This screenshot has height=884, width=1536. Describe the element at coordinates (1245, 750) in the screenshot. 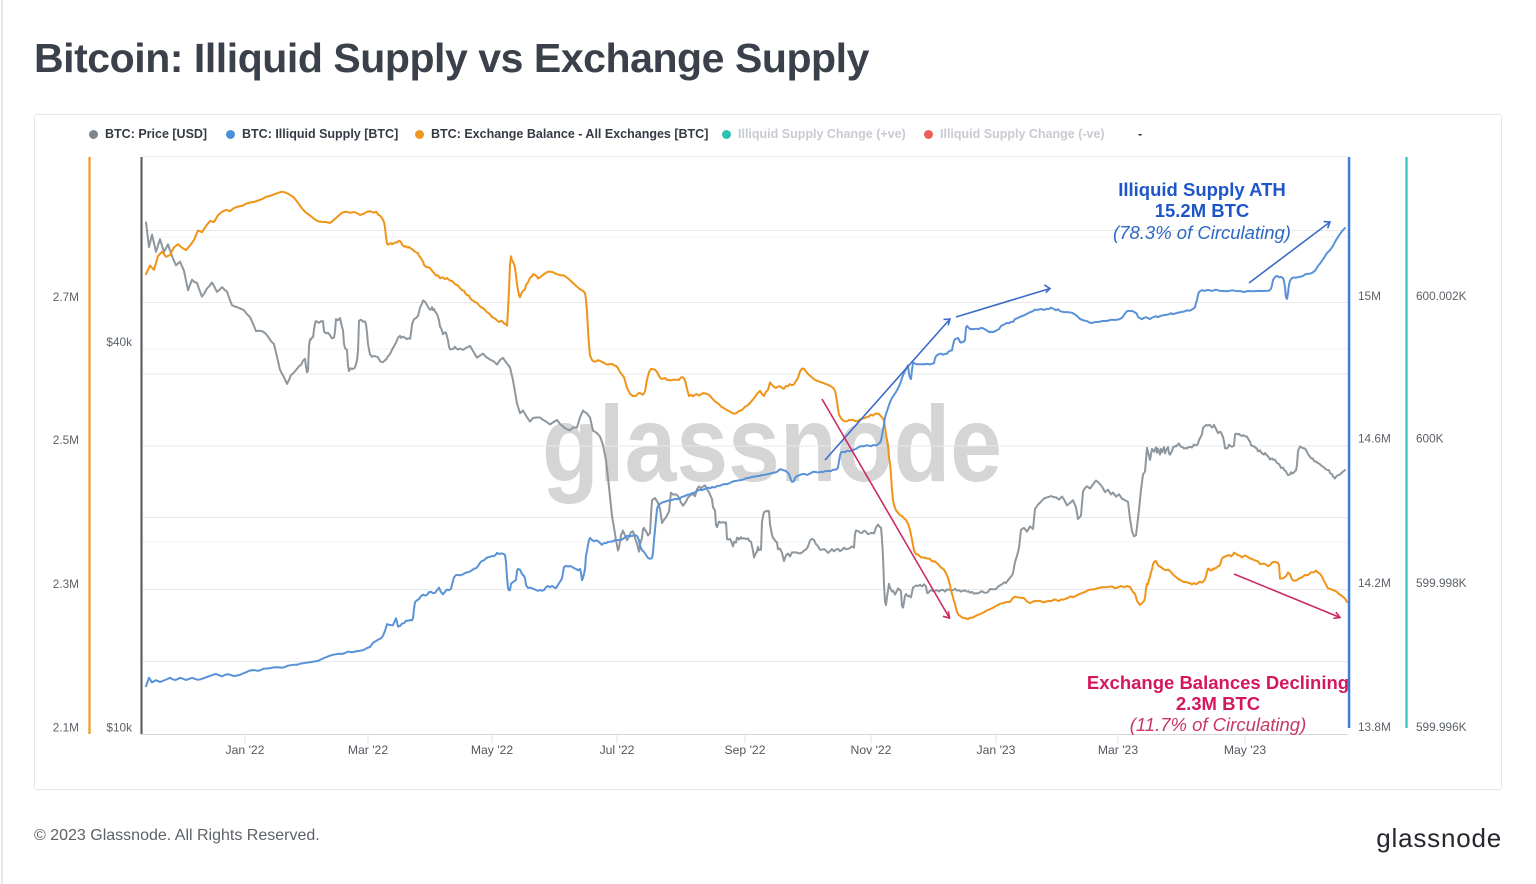

I see `svg-text: May '23` at that location.